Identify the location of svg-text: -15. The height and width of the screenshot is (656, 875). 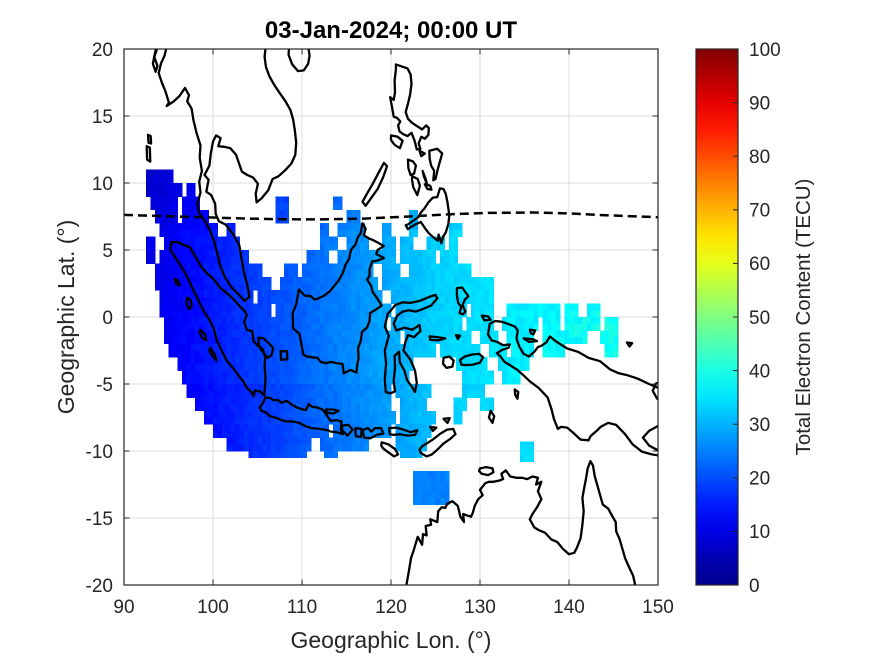
(99, 519).